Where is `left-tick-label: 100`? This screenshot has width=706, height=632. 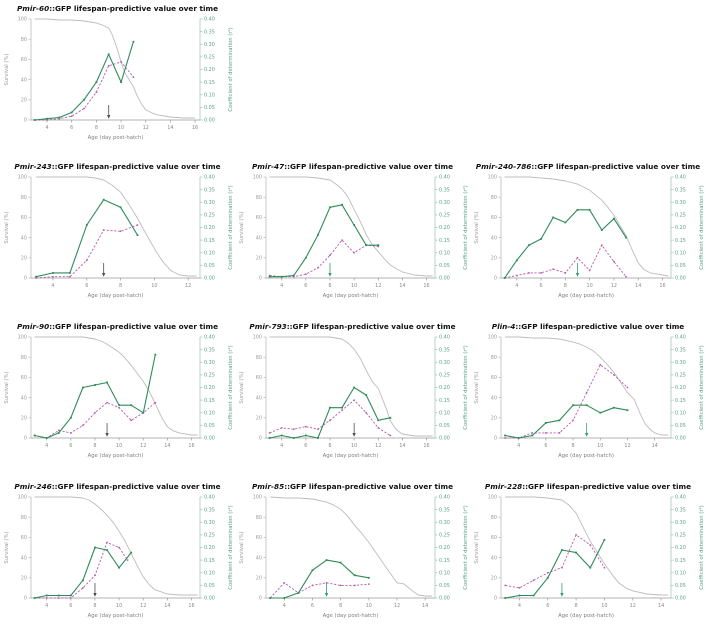 left-tick-label: 100 is located at coordinates (22, 338).